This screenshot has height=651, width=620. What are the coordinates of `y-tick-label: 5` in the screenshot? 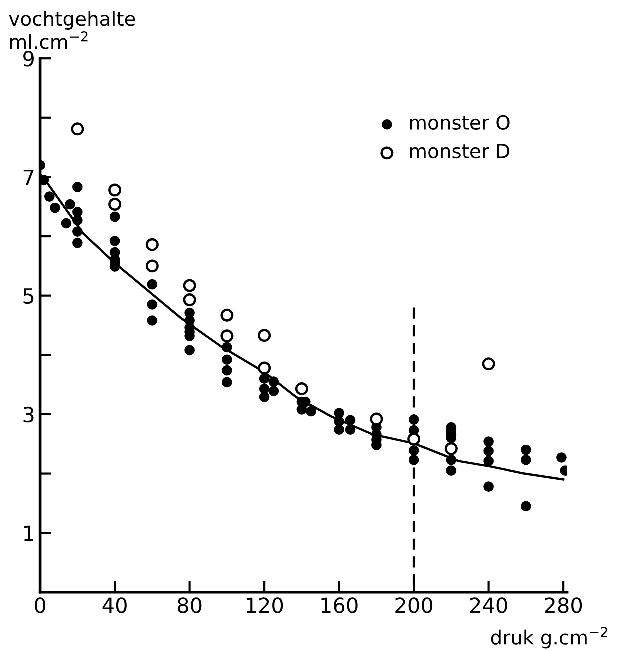 It's located at (29, 296).